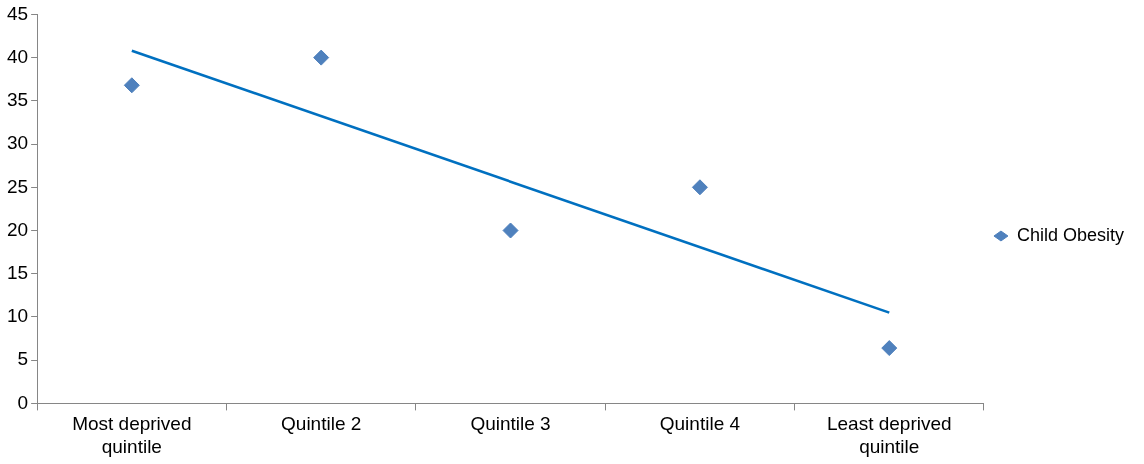 Image resolution: width=1144 pixels, height=464 pixels. What do you see at coordinates (700, 424) in the screenshot?
I see `x-tick-label: Quintile 4` at bounding box center [700, 424].